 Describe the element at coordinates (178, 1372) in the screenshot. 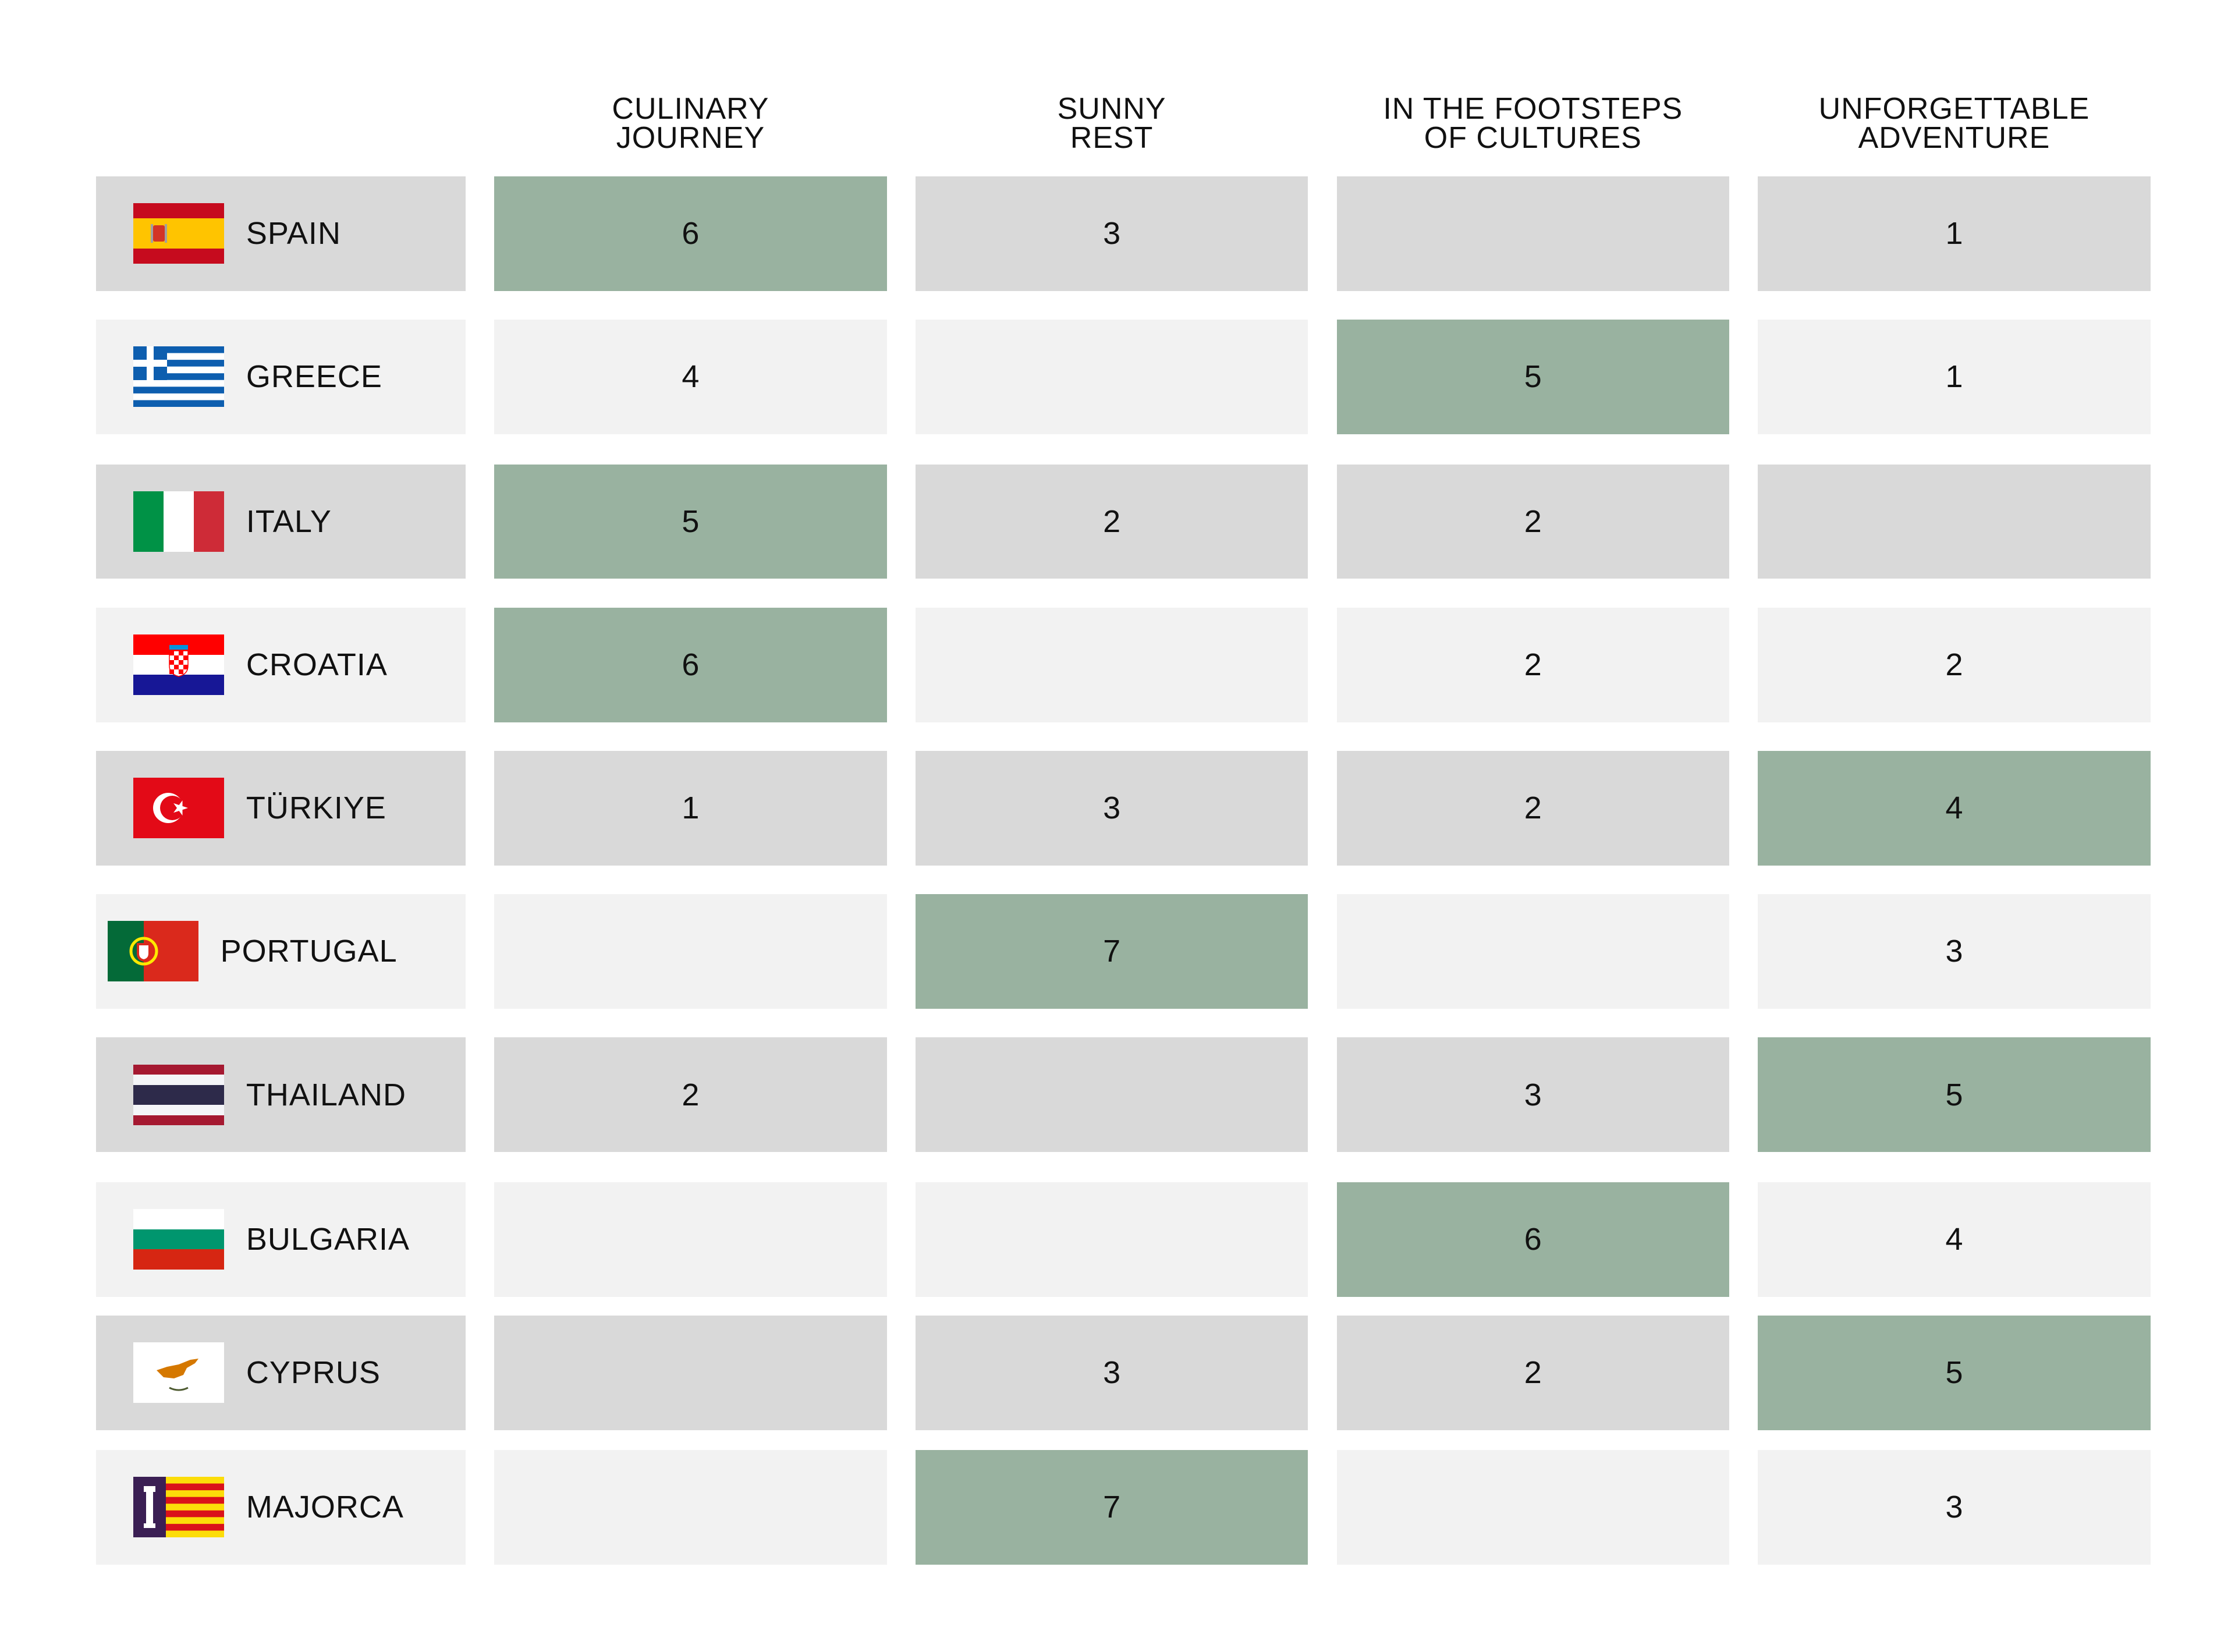

I see `cyprus-flag-icon` at that location.